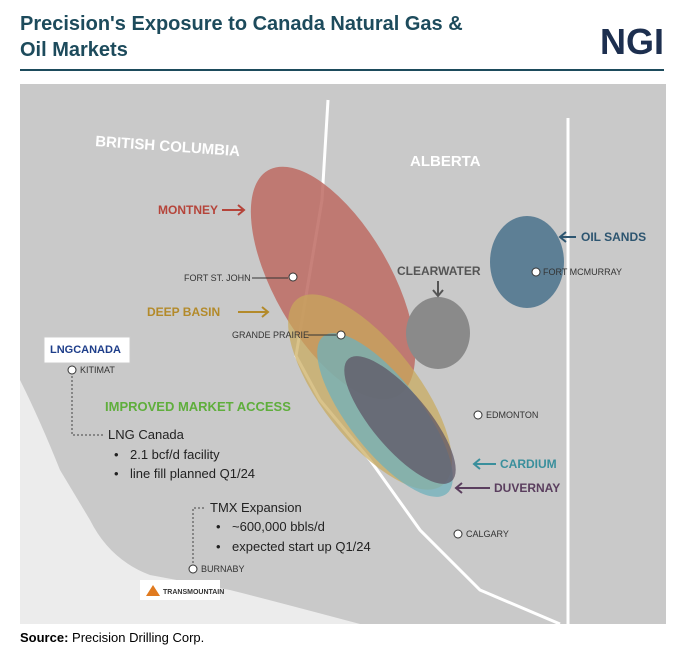 This screenshot has height=659, width=684. What do you see at coordinates (217, 278) in the screenshot?
I see `city-label: FORT ST. JOHN` at bounding box center [217, 278].